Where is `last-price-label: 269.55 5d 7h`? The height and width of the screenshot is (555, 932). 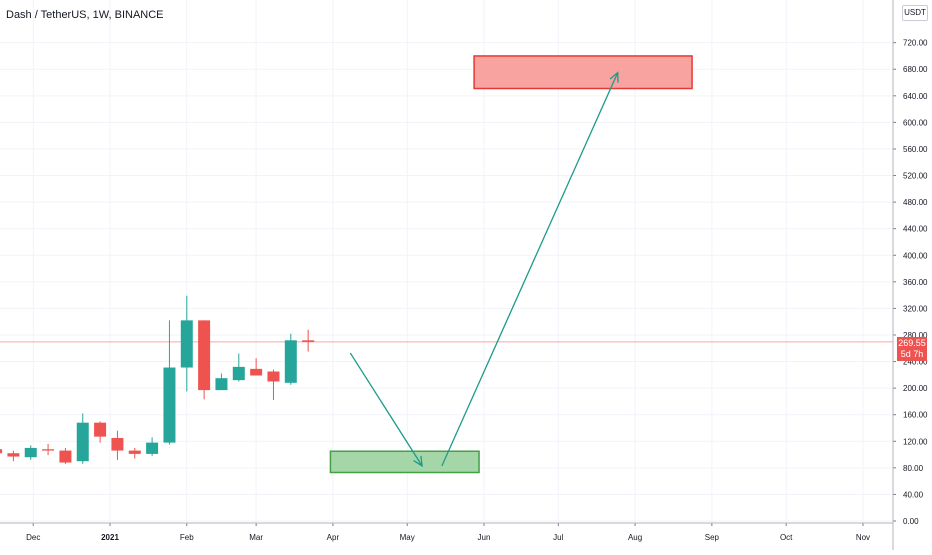
last-price-label: 269.55 5d 7h is located at coordinates (912, 349).